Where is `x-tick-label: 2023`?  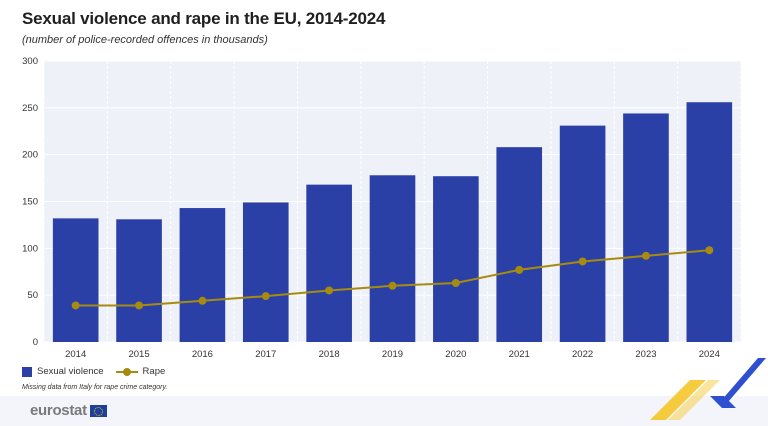 x-tick-label: 2023 is located at coordinates (645, 354).